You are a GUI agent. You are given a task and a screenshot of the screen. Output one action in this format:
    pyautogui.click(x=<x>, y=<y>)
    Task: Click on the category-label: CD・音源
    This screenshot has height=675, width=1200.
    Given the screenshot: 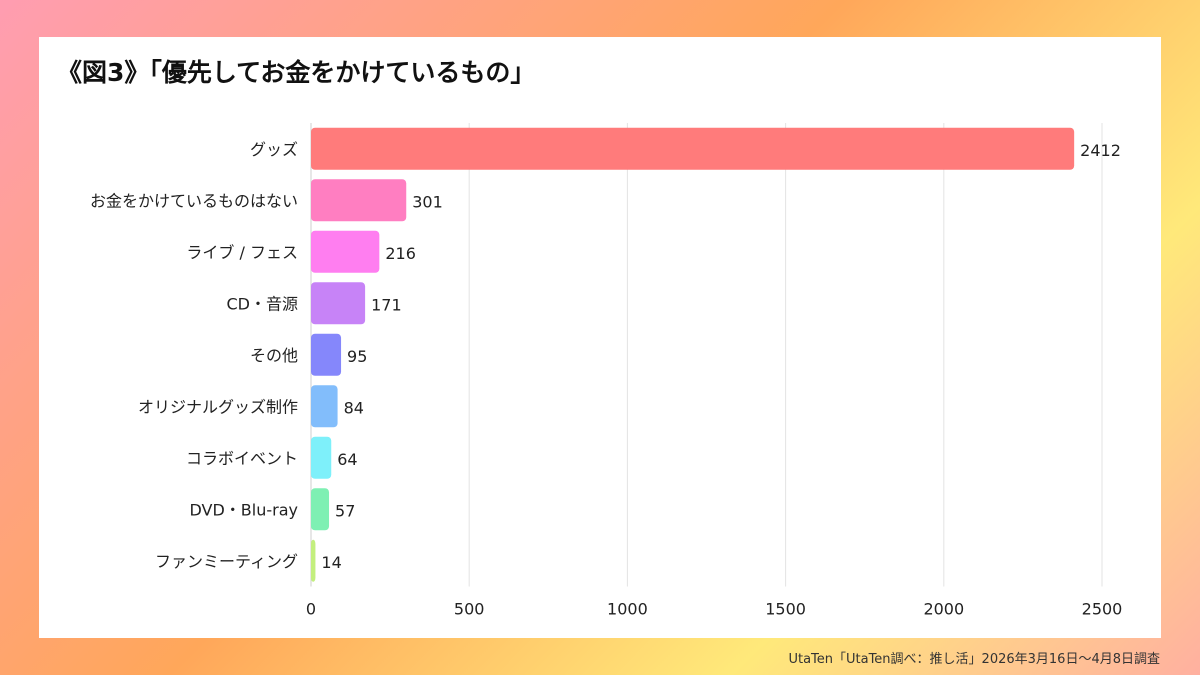 What is the action you would take?
    pyautogui.click(x=263, y=303)
    